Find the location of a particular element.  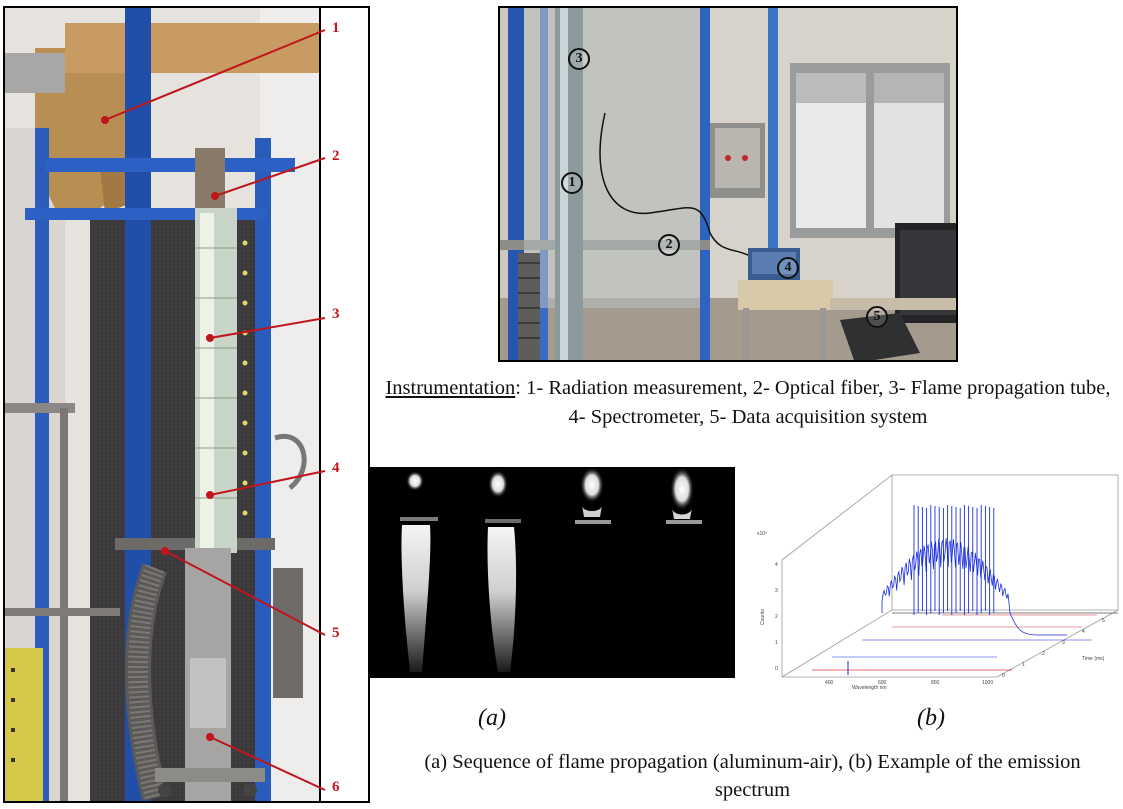

callout-label-6: 6 is located at coordinates (336, 787).